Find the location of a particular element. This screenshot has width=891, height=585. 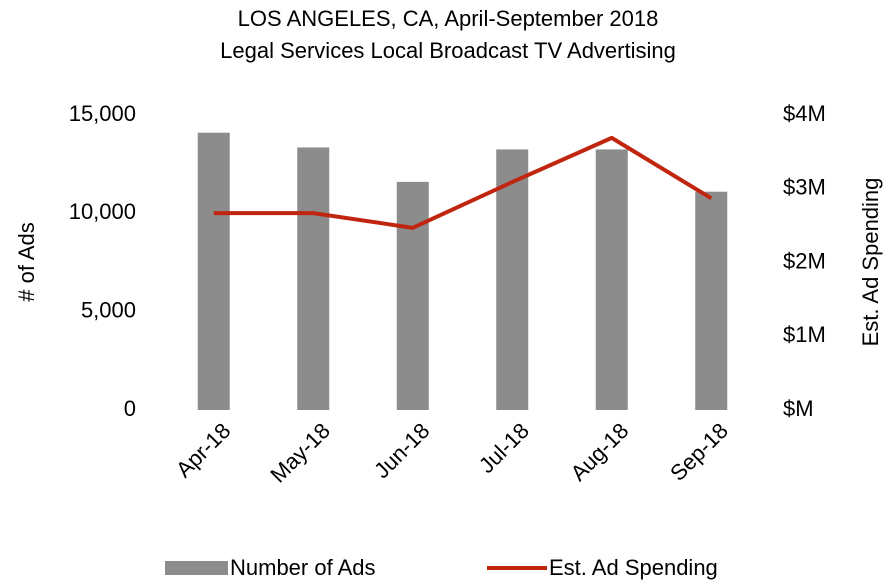

y-tick-label: 15,000 is located at coordinates (102, 113).